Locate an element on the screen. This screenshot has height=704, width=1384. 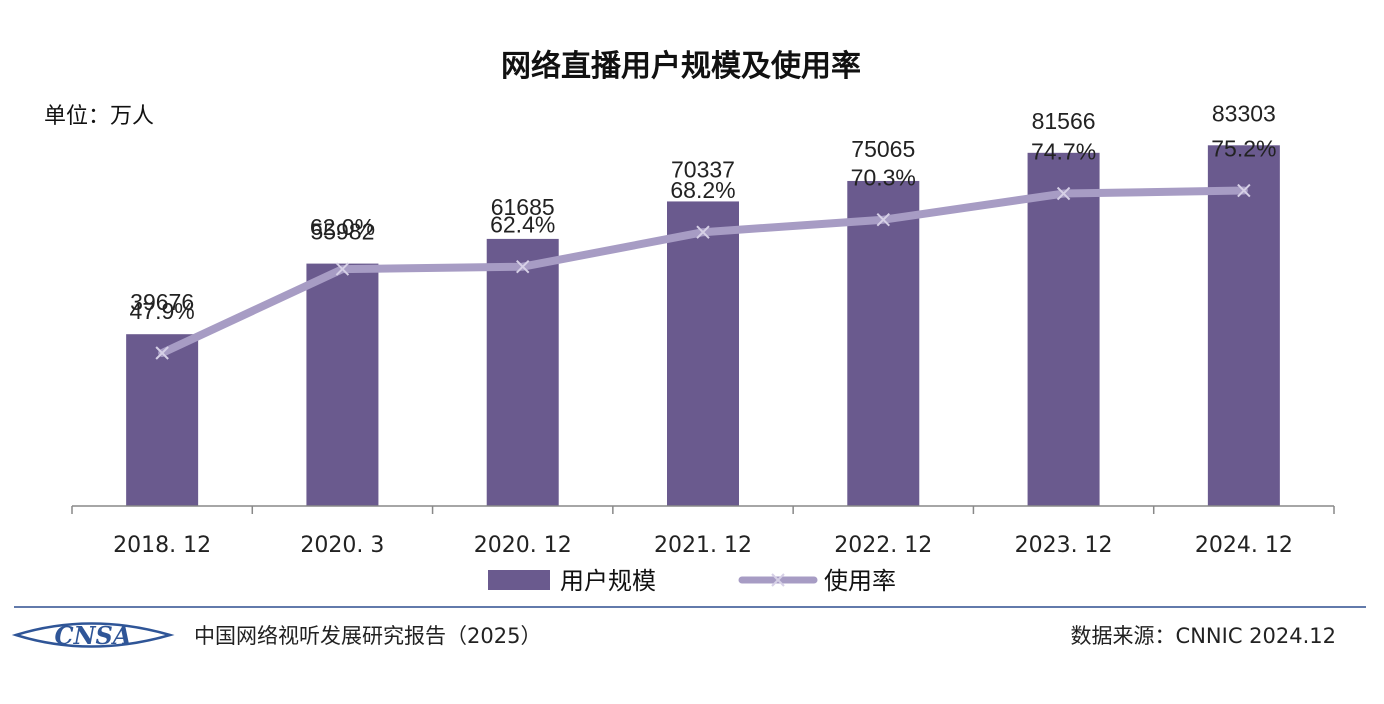
line-value-label: 74.7% is located at coordinates (1063, 152).